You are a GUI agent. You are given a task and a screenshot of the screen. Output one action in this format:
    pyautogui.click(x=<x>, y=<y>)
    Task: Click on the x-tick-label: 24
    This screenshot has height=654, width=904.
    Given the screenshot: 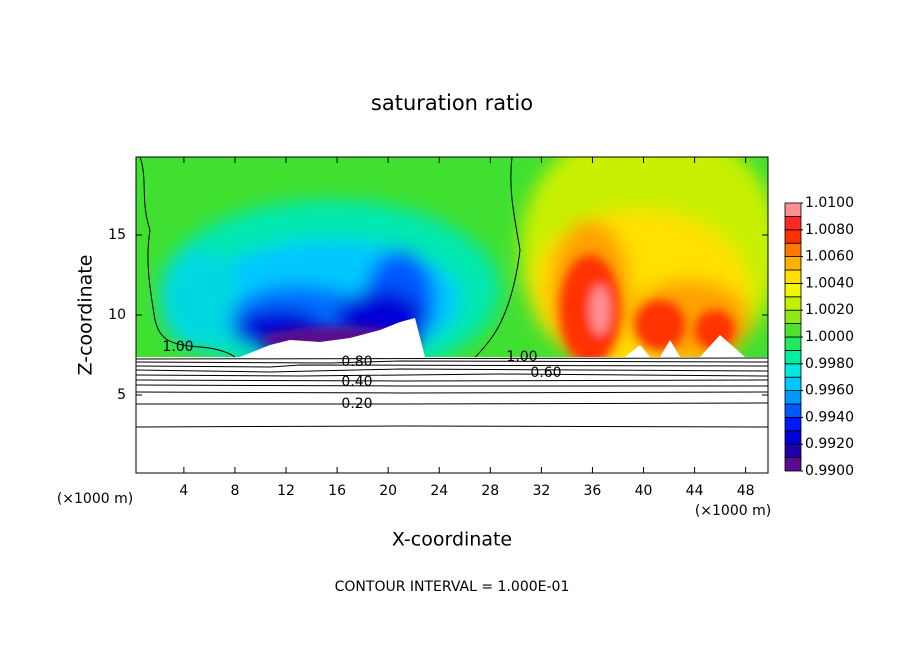 What is the action you would take?
    pyautogui.click(x=439, y=491)
    